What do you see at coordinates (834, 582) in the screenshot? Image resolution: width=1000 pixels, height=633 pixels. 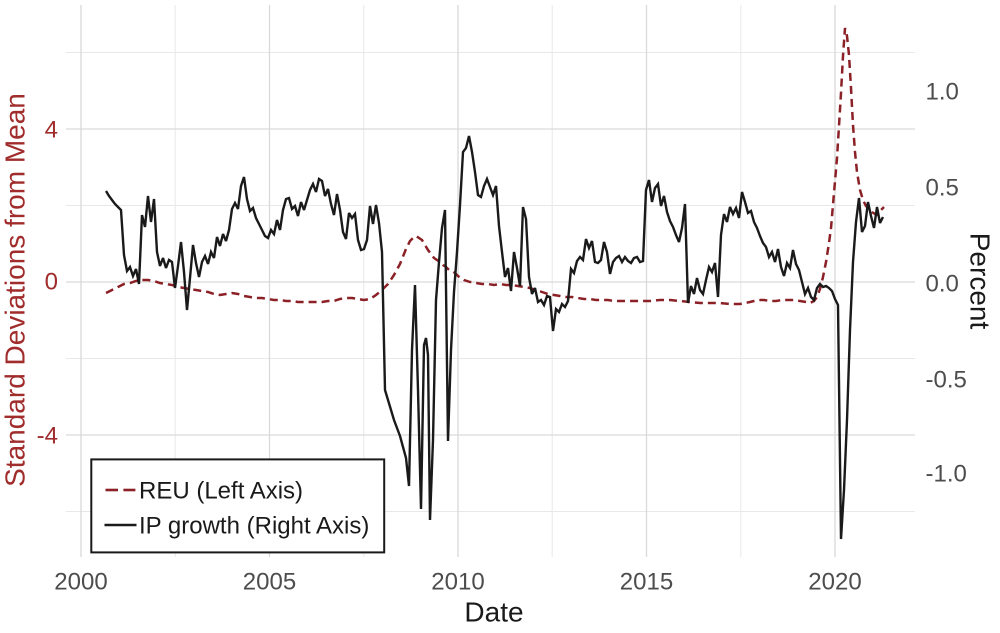 I see `svg-text: 2020` at bounding box center [834, 582].